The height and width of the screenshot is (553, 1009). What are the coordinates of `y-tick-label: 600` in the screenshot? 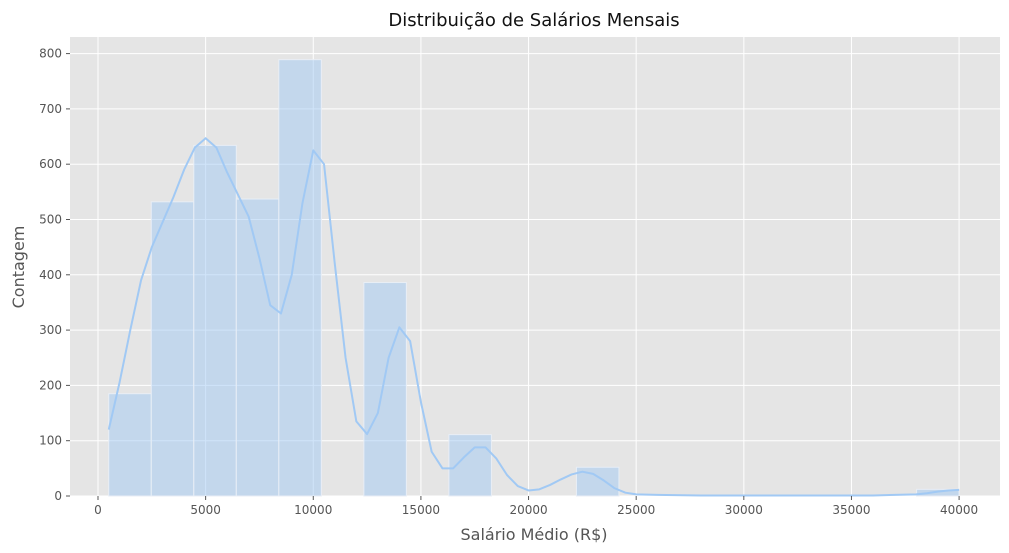 It's located at (50, 164).